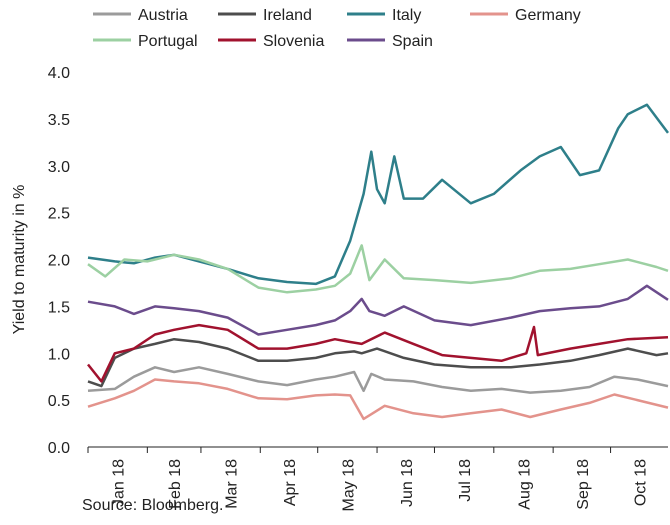 The width and height of the screenshot is (670, 525). Describe the element at coordinates (378, 399) in the screenshot. I see `series-line-germany` at that location.